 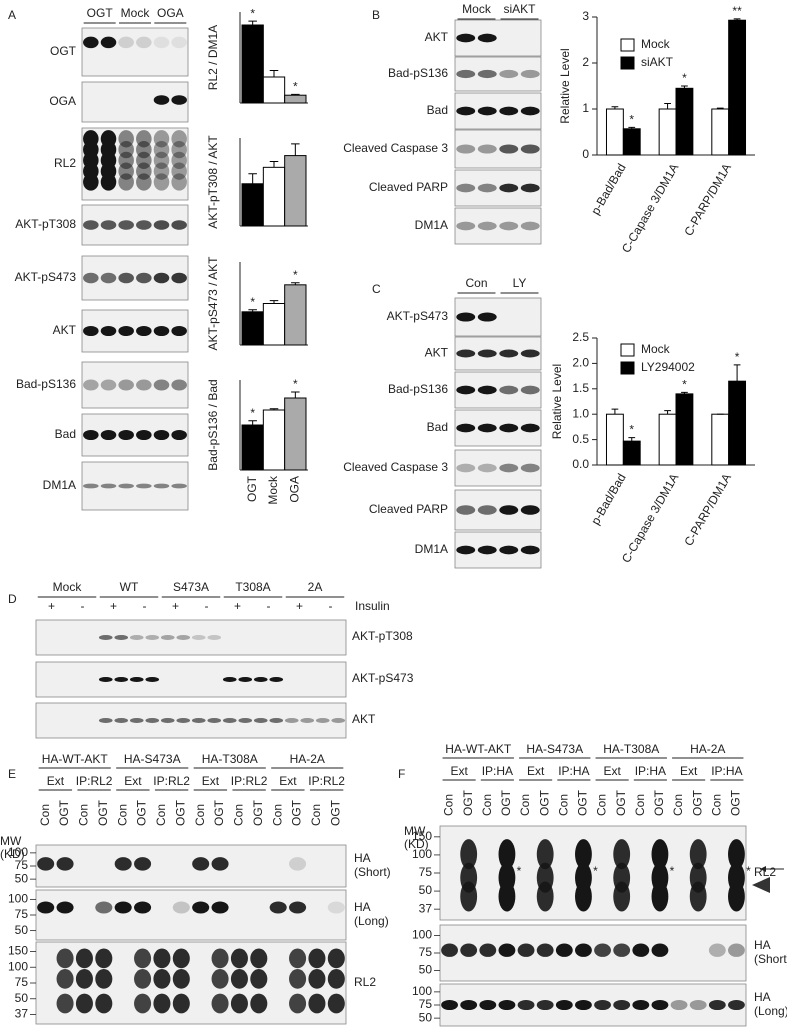 I want to click on blot-label: (Long), so click(x=371, y=921).